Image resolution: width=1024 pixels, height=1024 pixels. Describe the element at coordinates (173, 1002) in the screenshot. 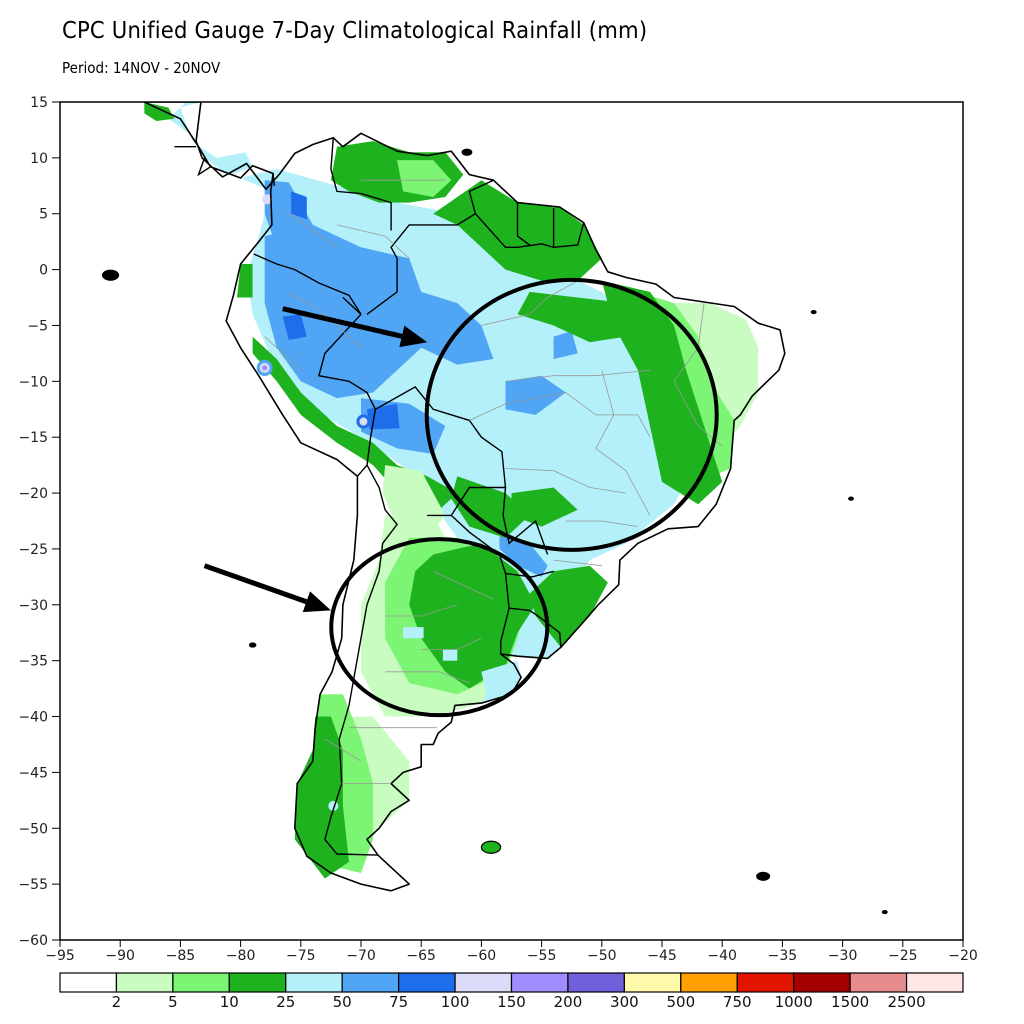

I see `colorbar-label: 5` at that location.